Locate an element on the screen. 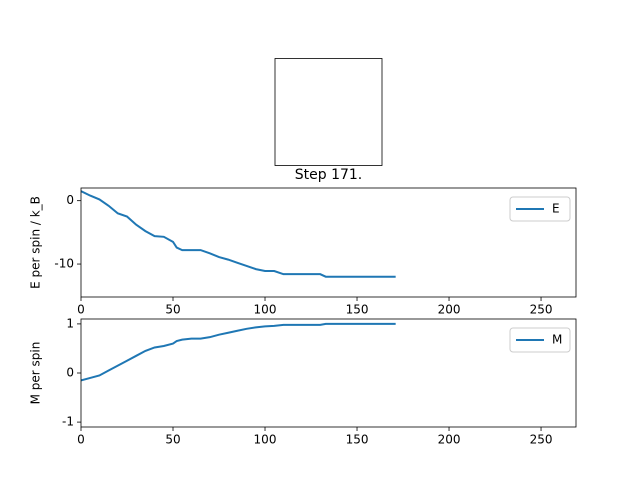 Image resolution: width=640 pixels, height=480 pixels. y-tick-label: -10 is located at coordinates (64, 264).